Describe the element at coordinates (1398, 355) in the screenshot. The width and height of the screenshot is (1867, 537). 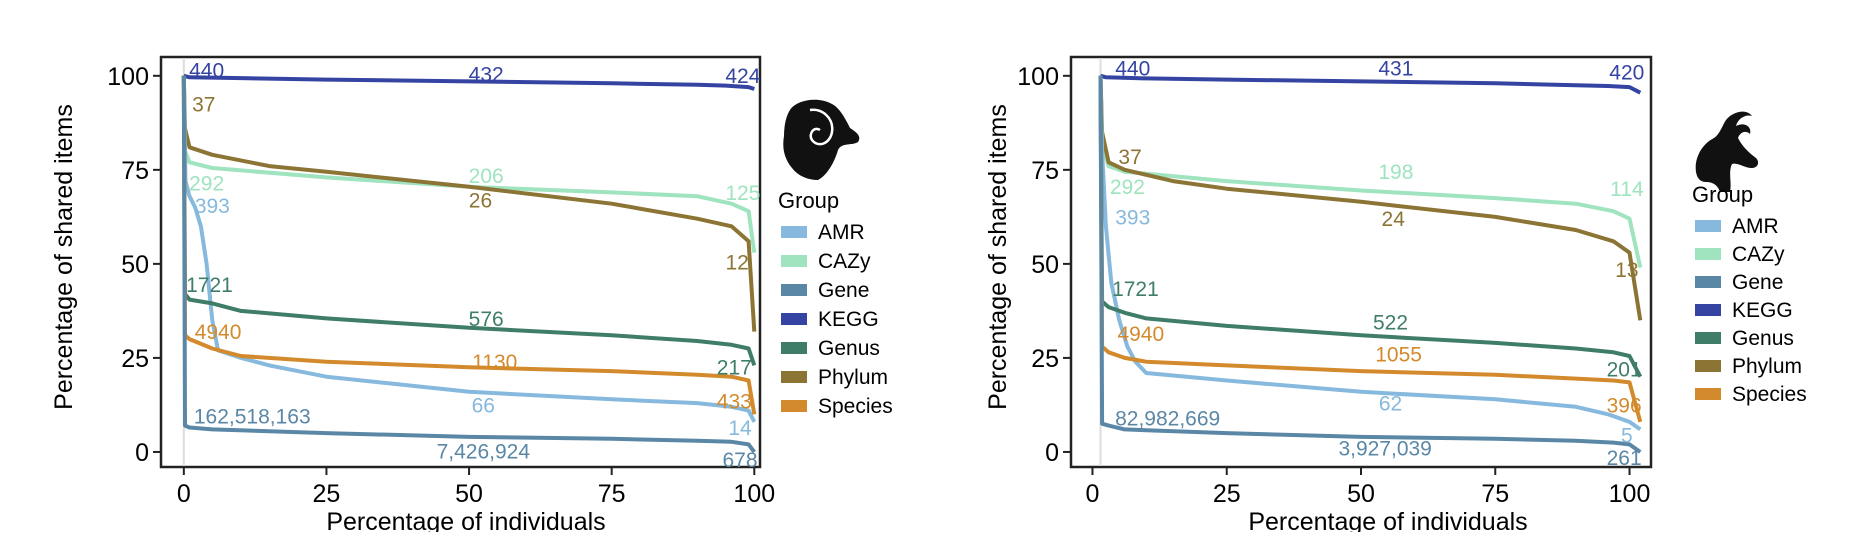
I see `data-label-species: 1055` at that location.